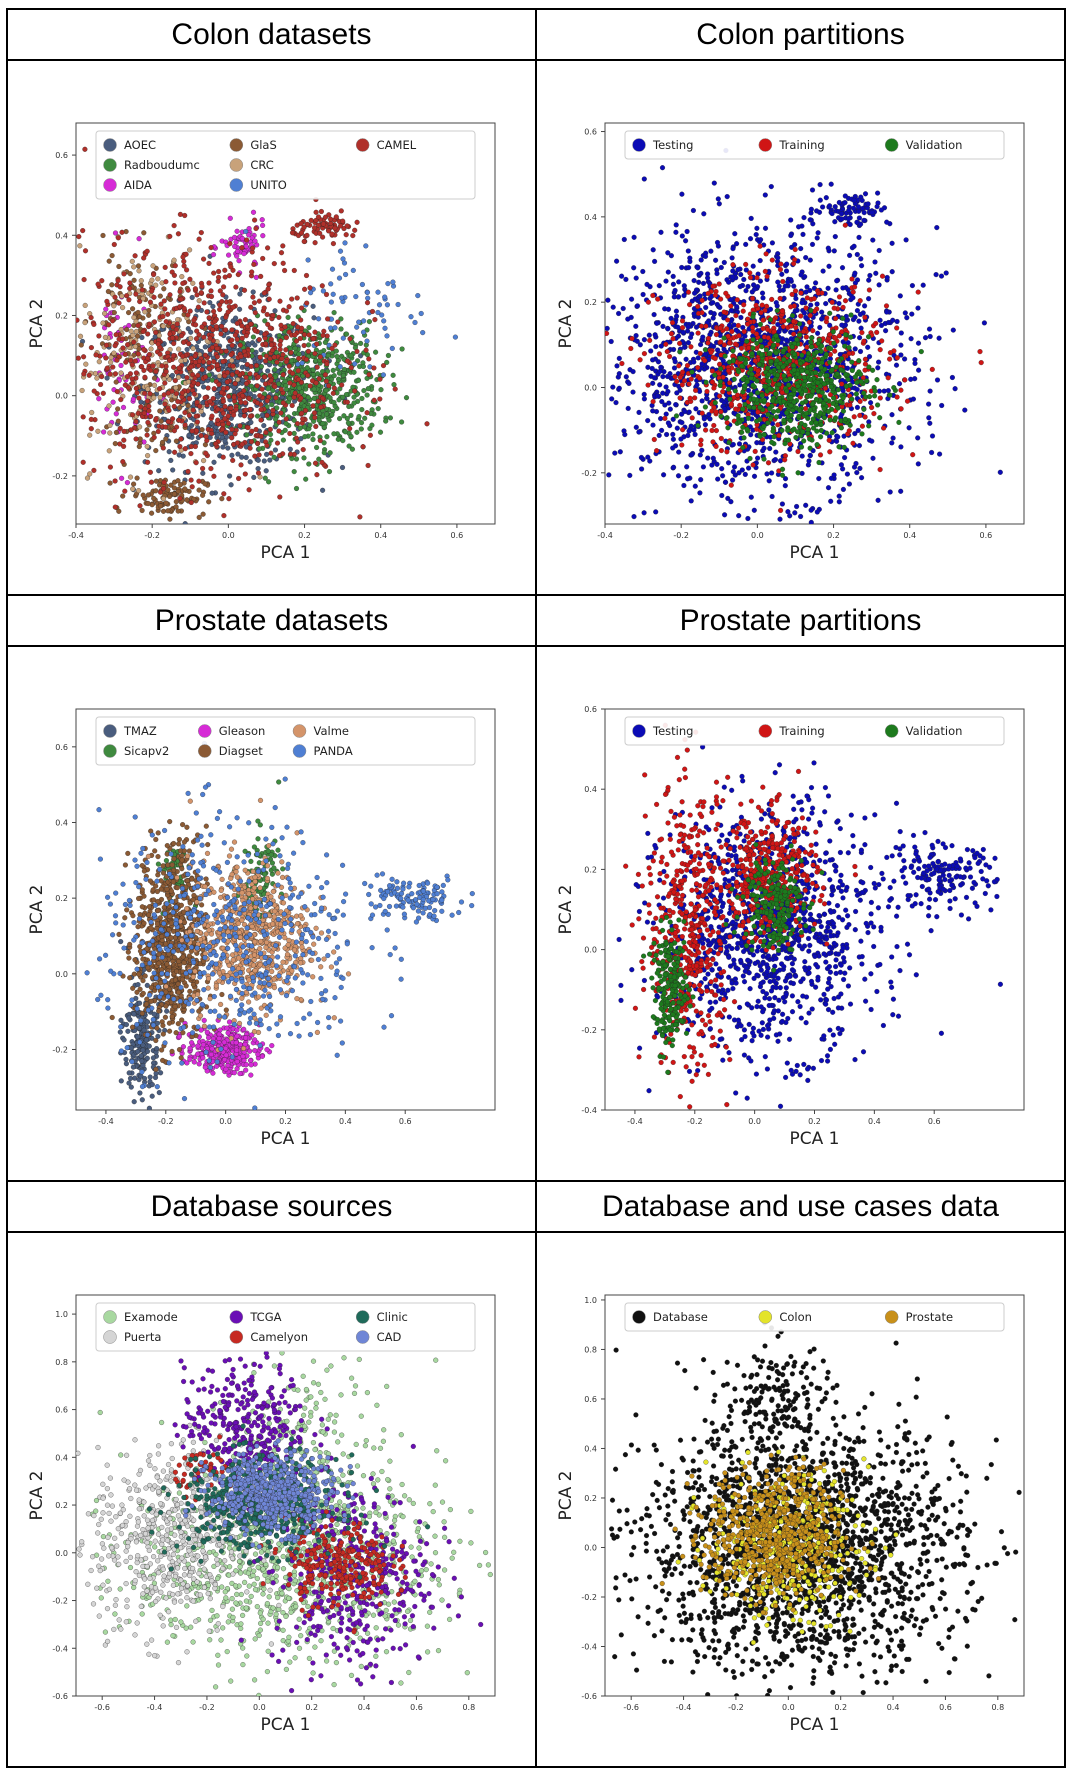 Image resolution: width=1071 pixels, height=1775 pixels. Describe the element at coordinates (236, 145) in the screenshot. I see `legend-marker` at that location.